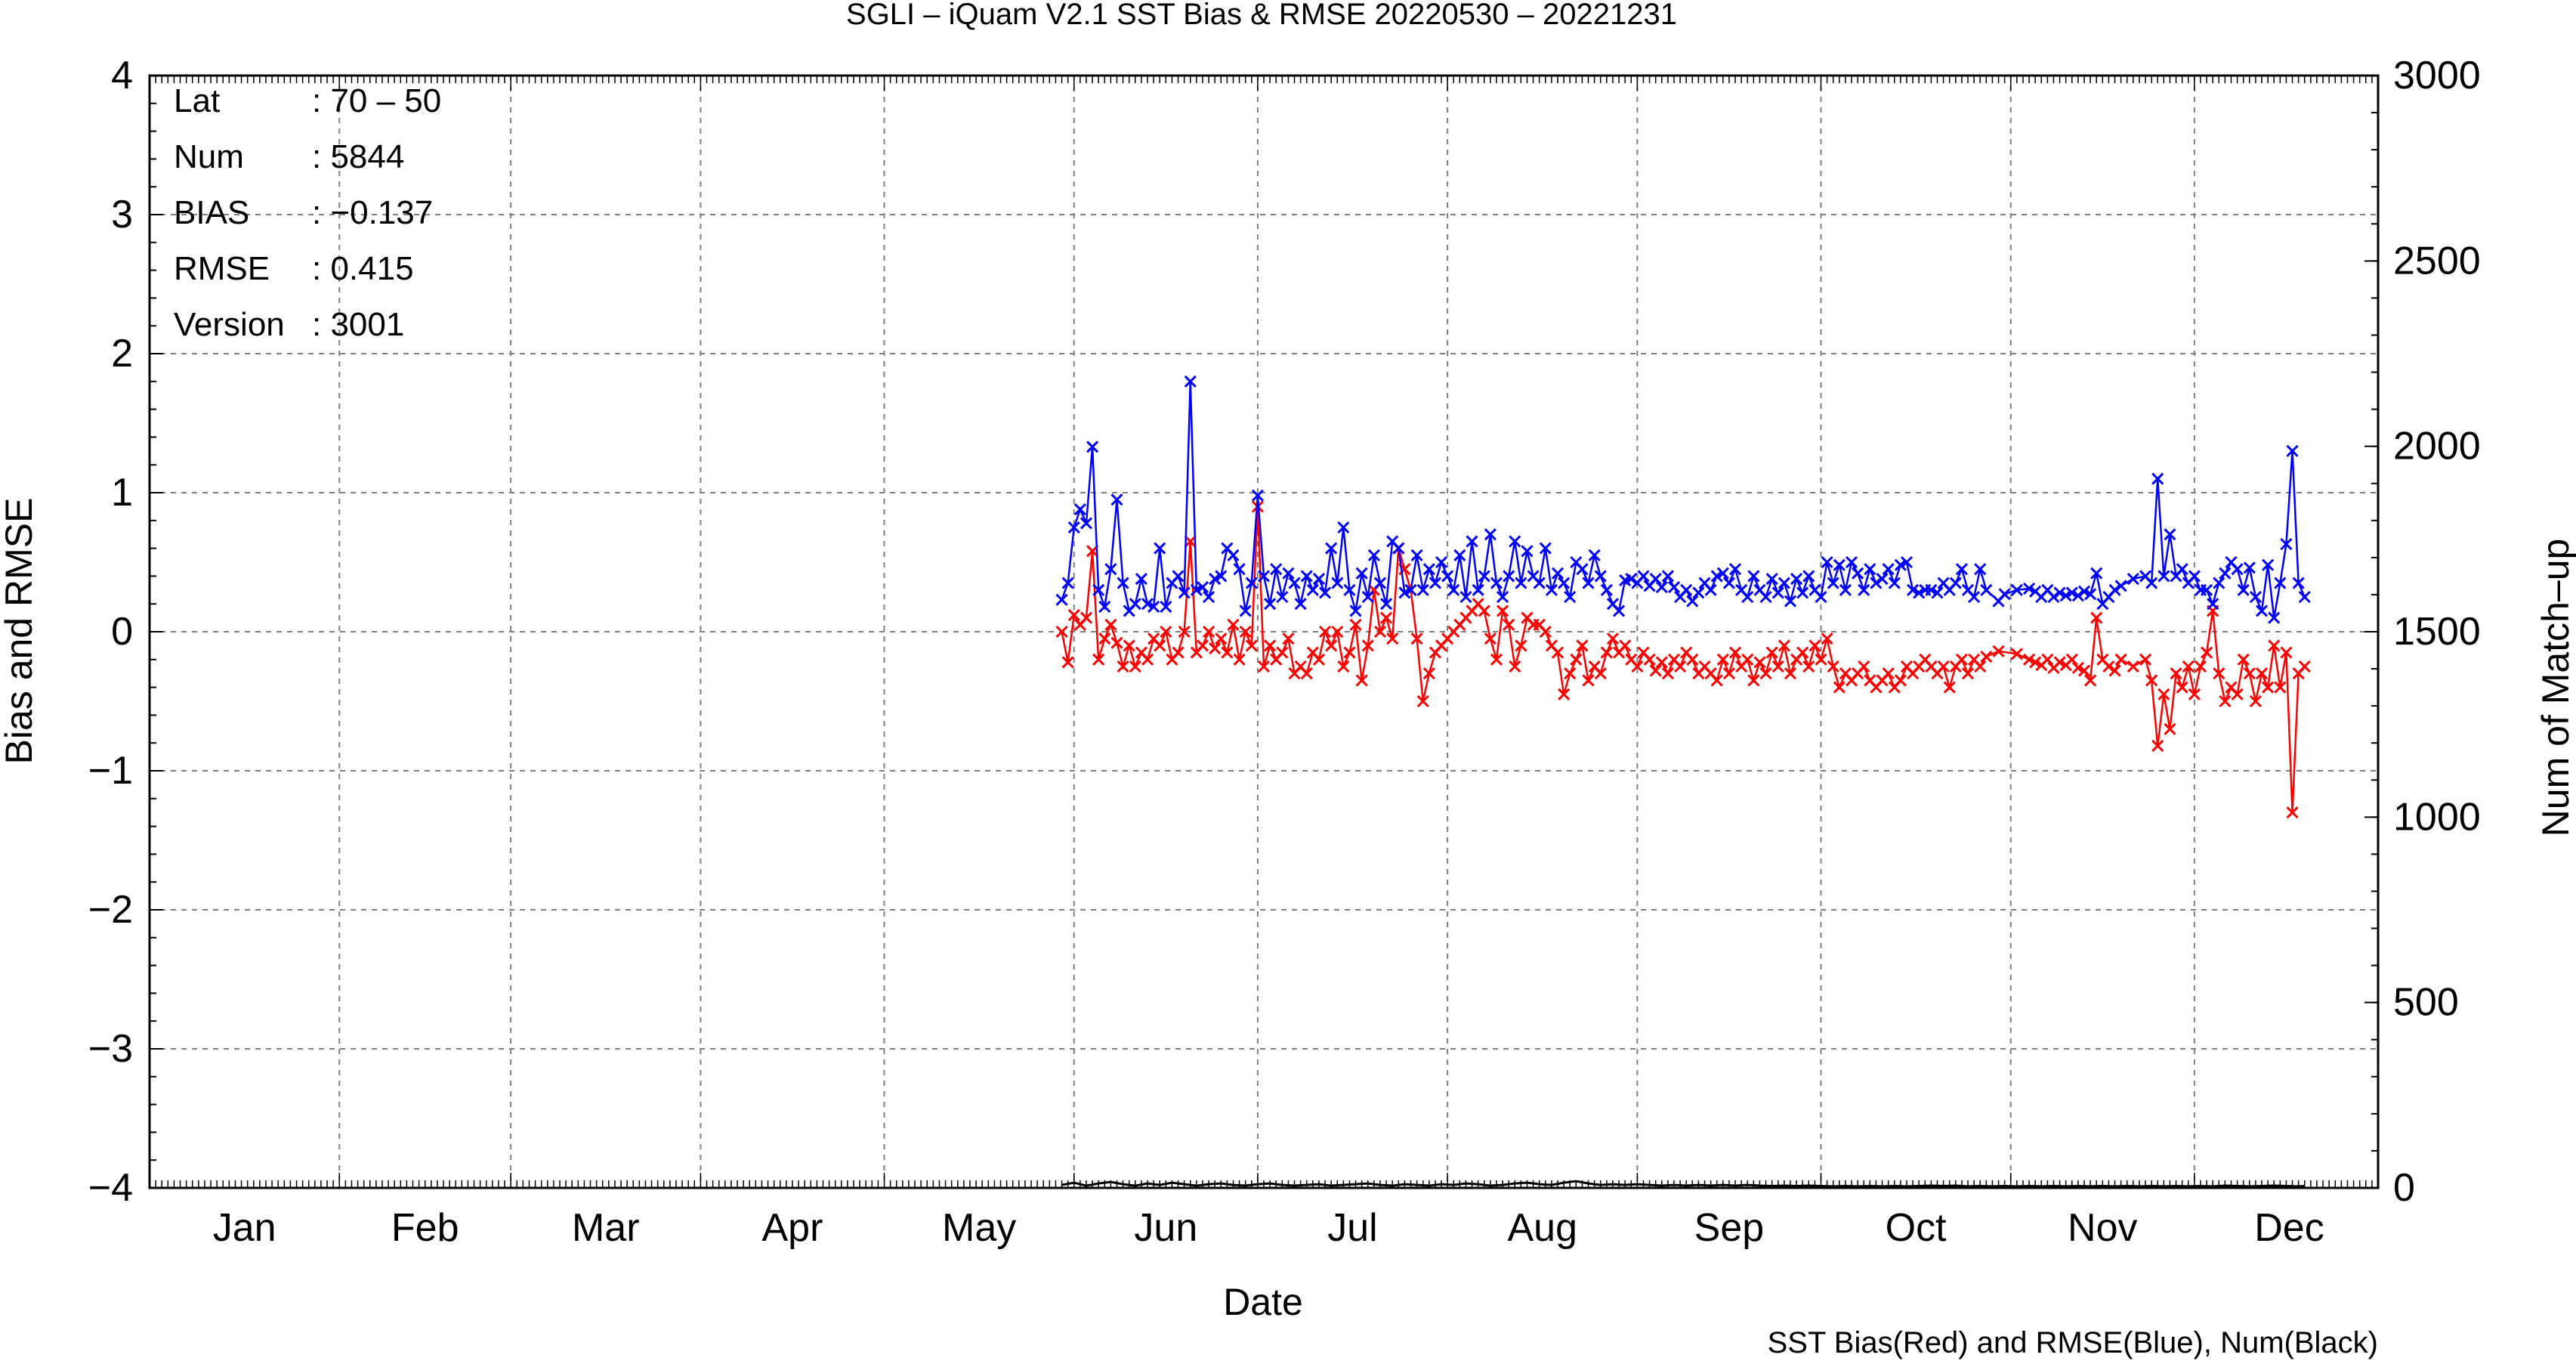 This screenshot has height=1370, width=2576. Describe the element at coordinates (979, 1228) in the screenshot. I see `x-tick-label: May` at that location.